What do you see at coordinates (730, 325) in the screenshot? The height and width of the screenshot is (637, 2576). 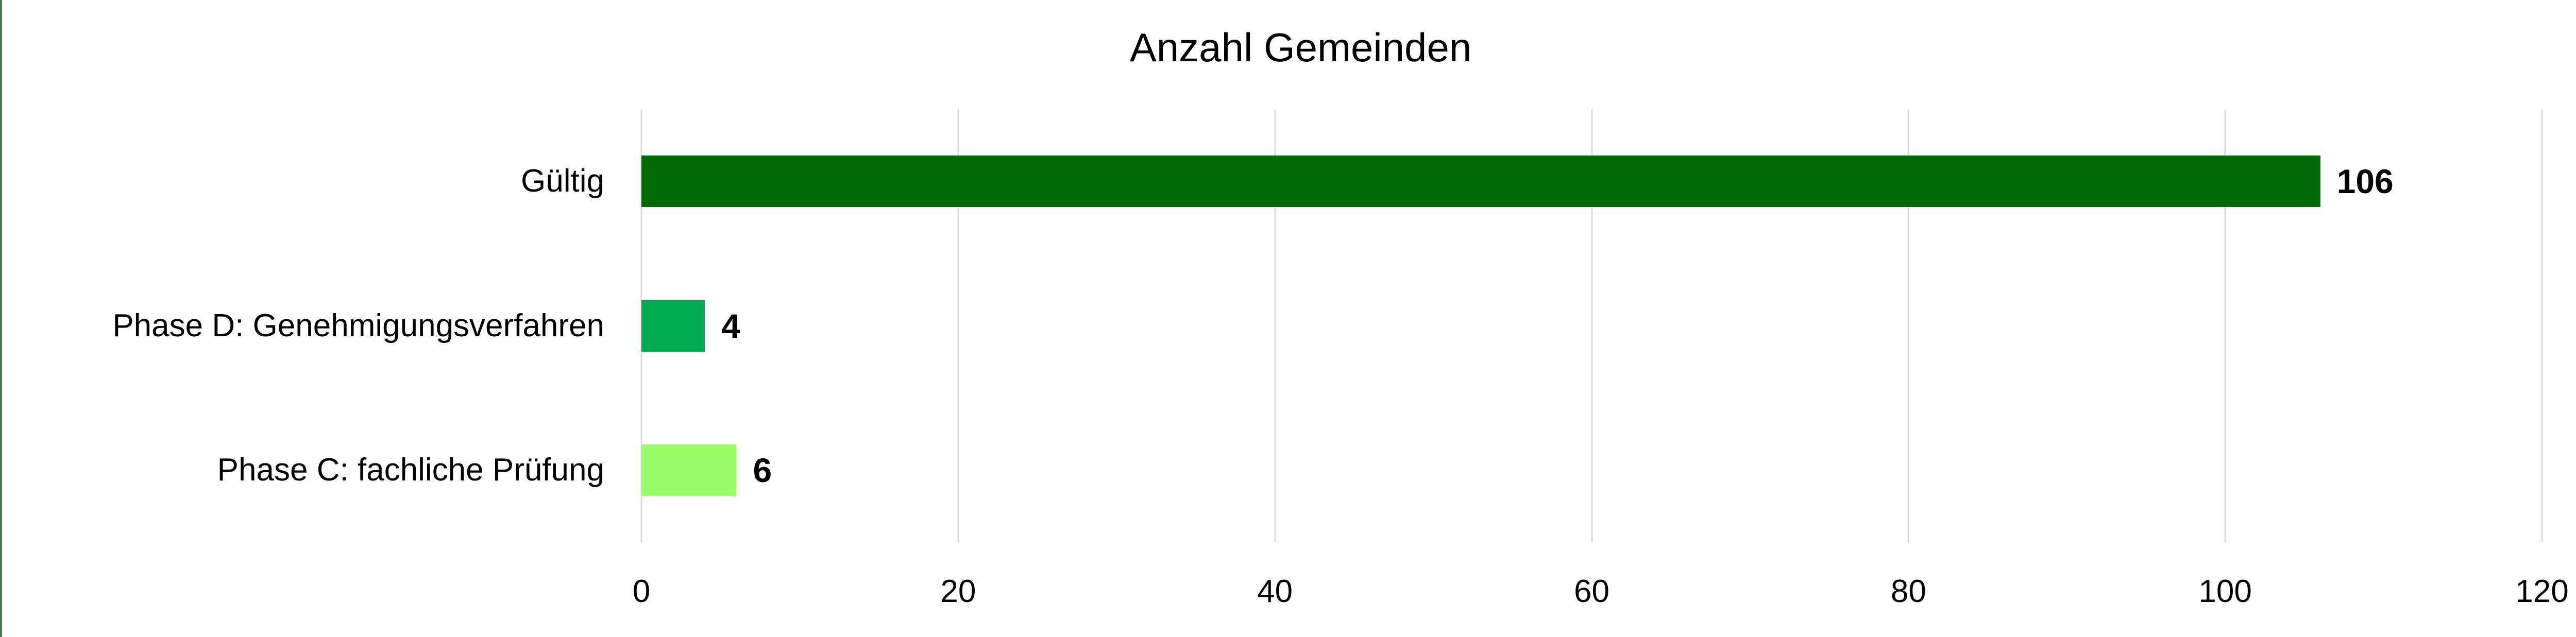 I see `value-label-1: 4` at bounding box center [730, 325].